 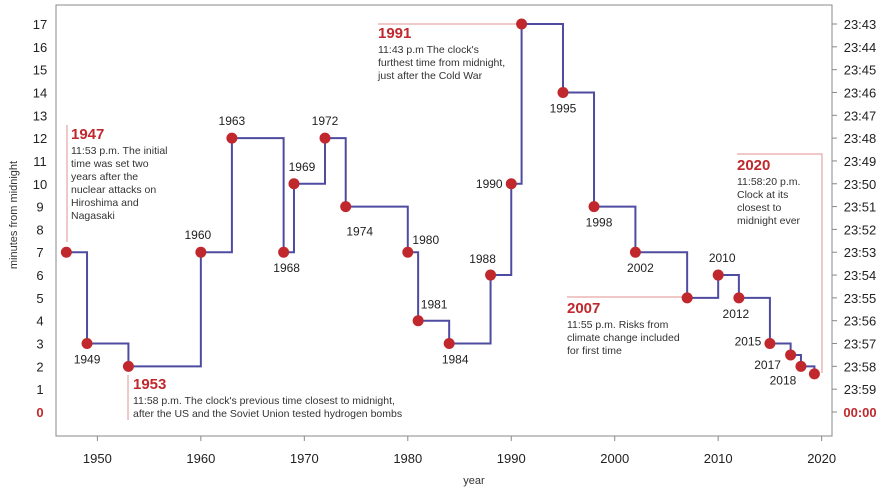 I want to click on y-tick-right-23:45: 23:45, so click(x=860, y=70).